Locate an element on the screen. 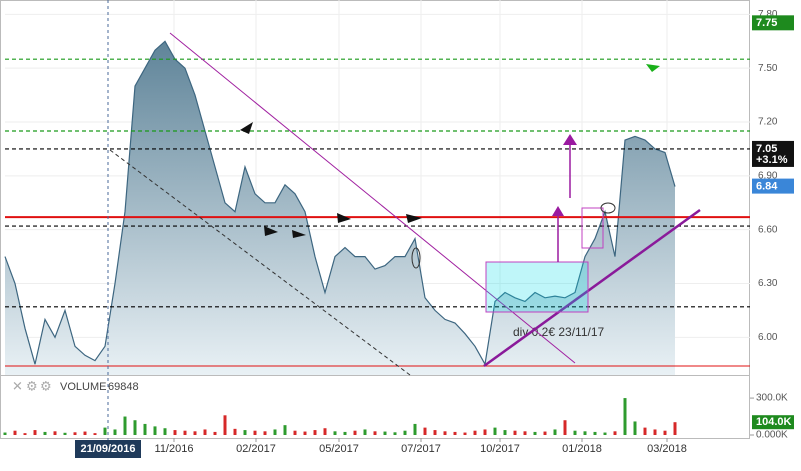 The width and height of the screenshot is (801, 471). x-tick-label: 11/2016 is located at coordinates (174, 449).